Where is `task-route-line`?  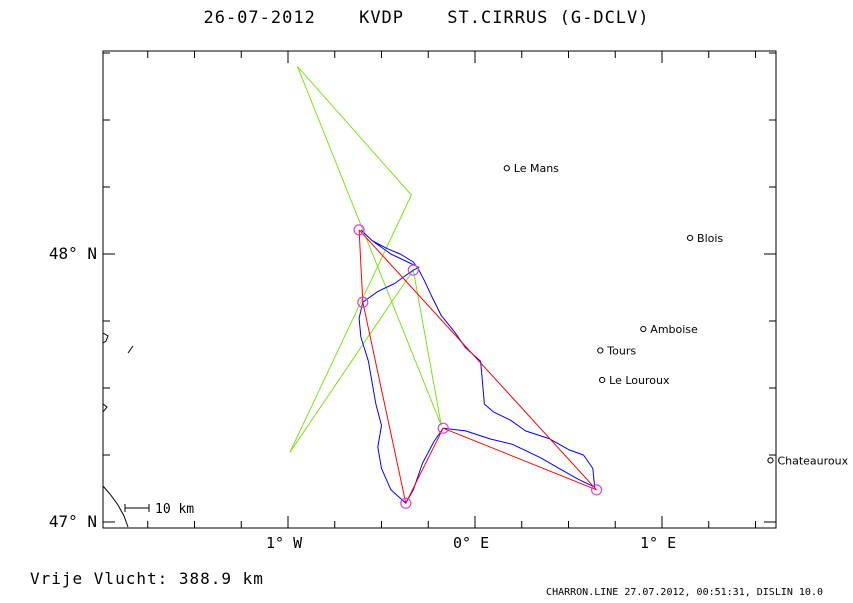
task-route-line is located at coordinates (477, 366).